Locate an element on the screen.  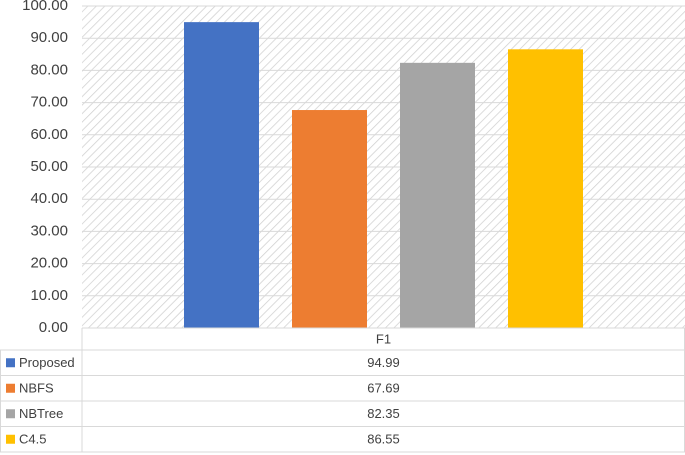
y-tick-label: 20.00 is located at coordinates (49, 263).